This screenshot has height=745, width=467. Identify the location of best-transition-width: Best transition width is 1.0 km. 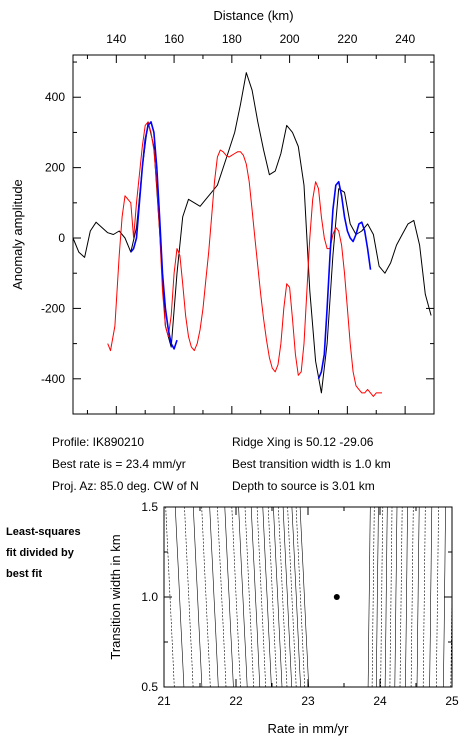
(311, 464).